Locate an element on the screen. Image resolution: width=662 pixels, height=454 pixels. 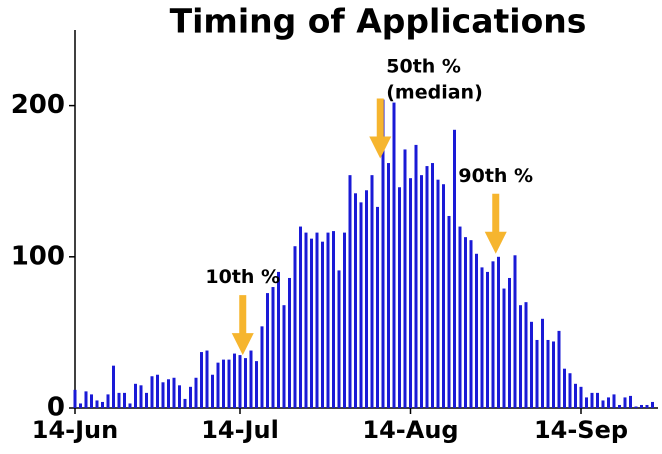
x-tick-label: 14-Jul is located at coordinates (240, 430).